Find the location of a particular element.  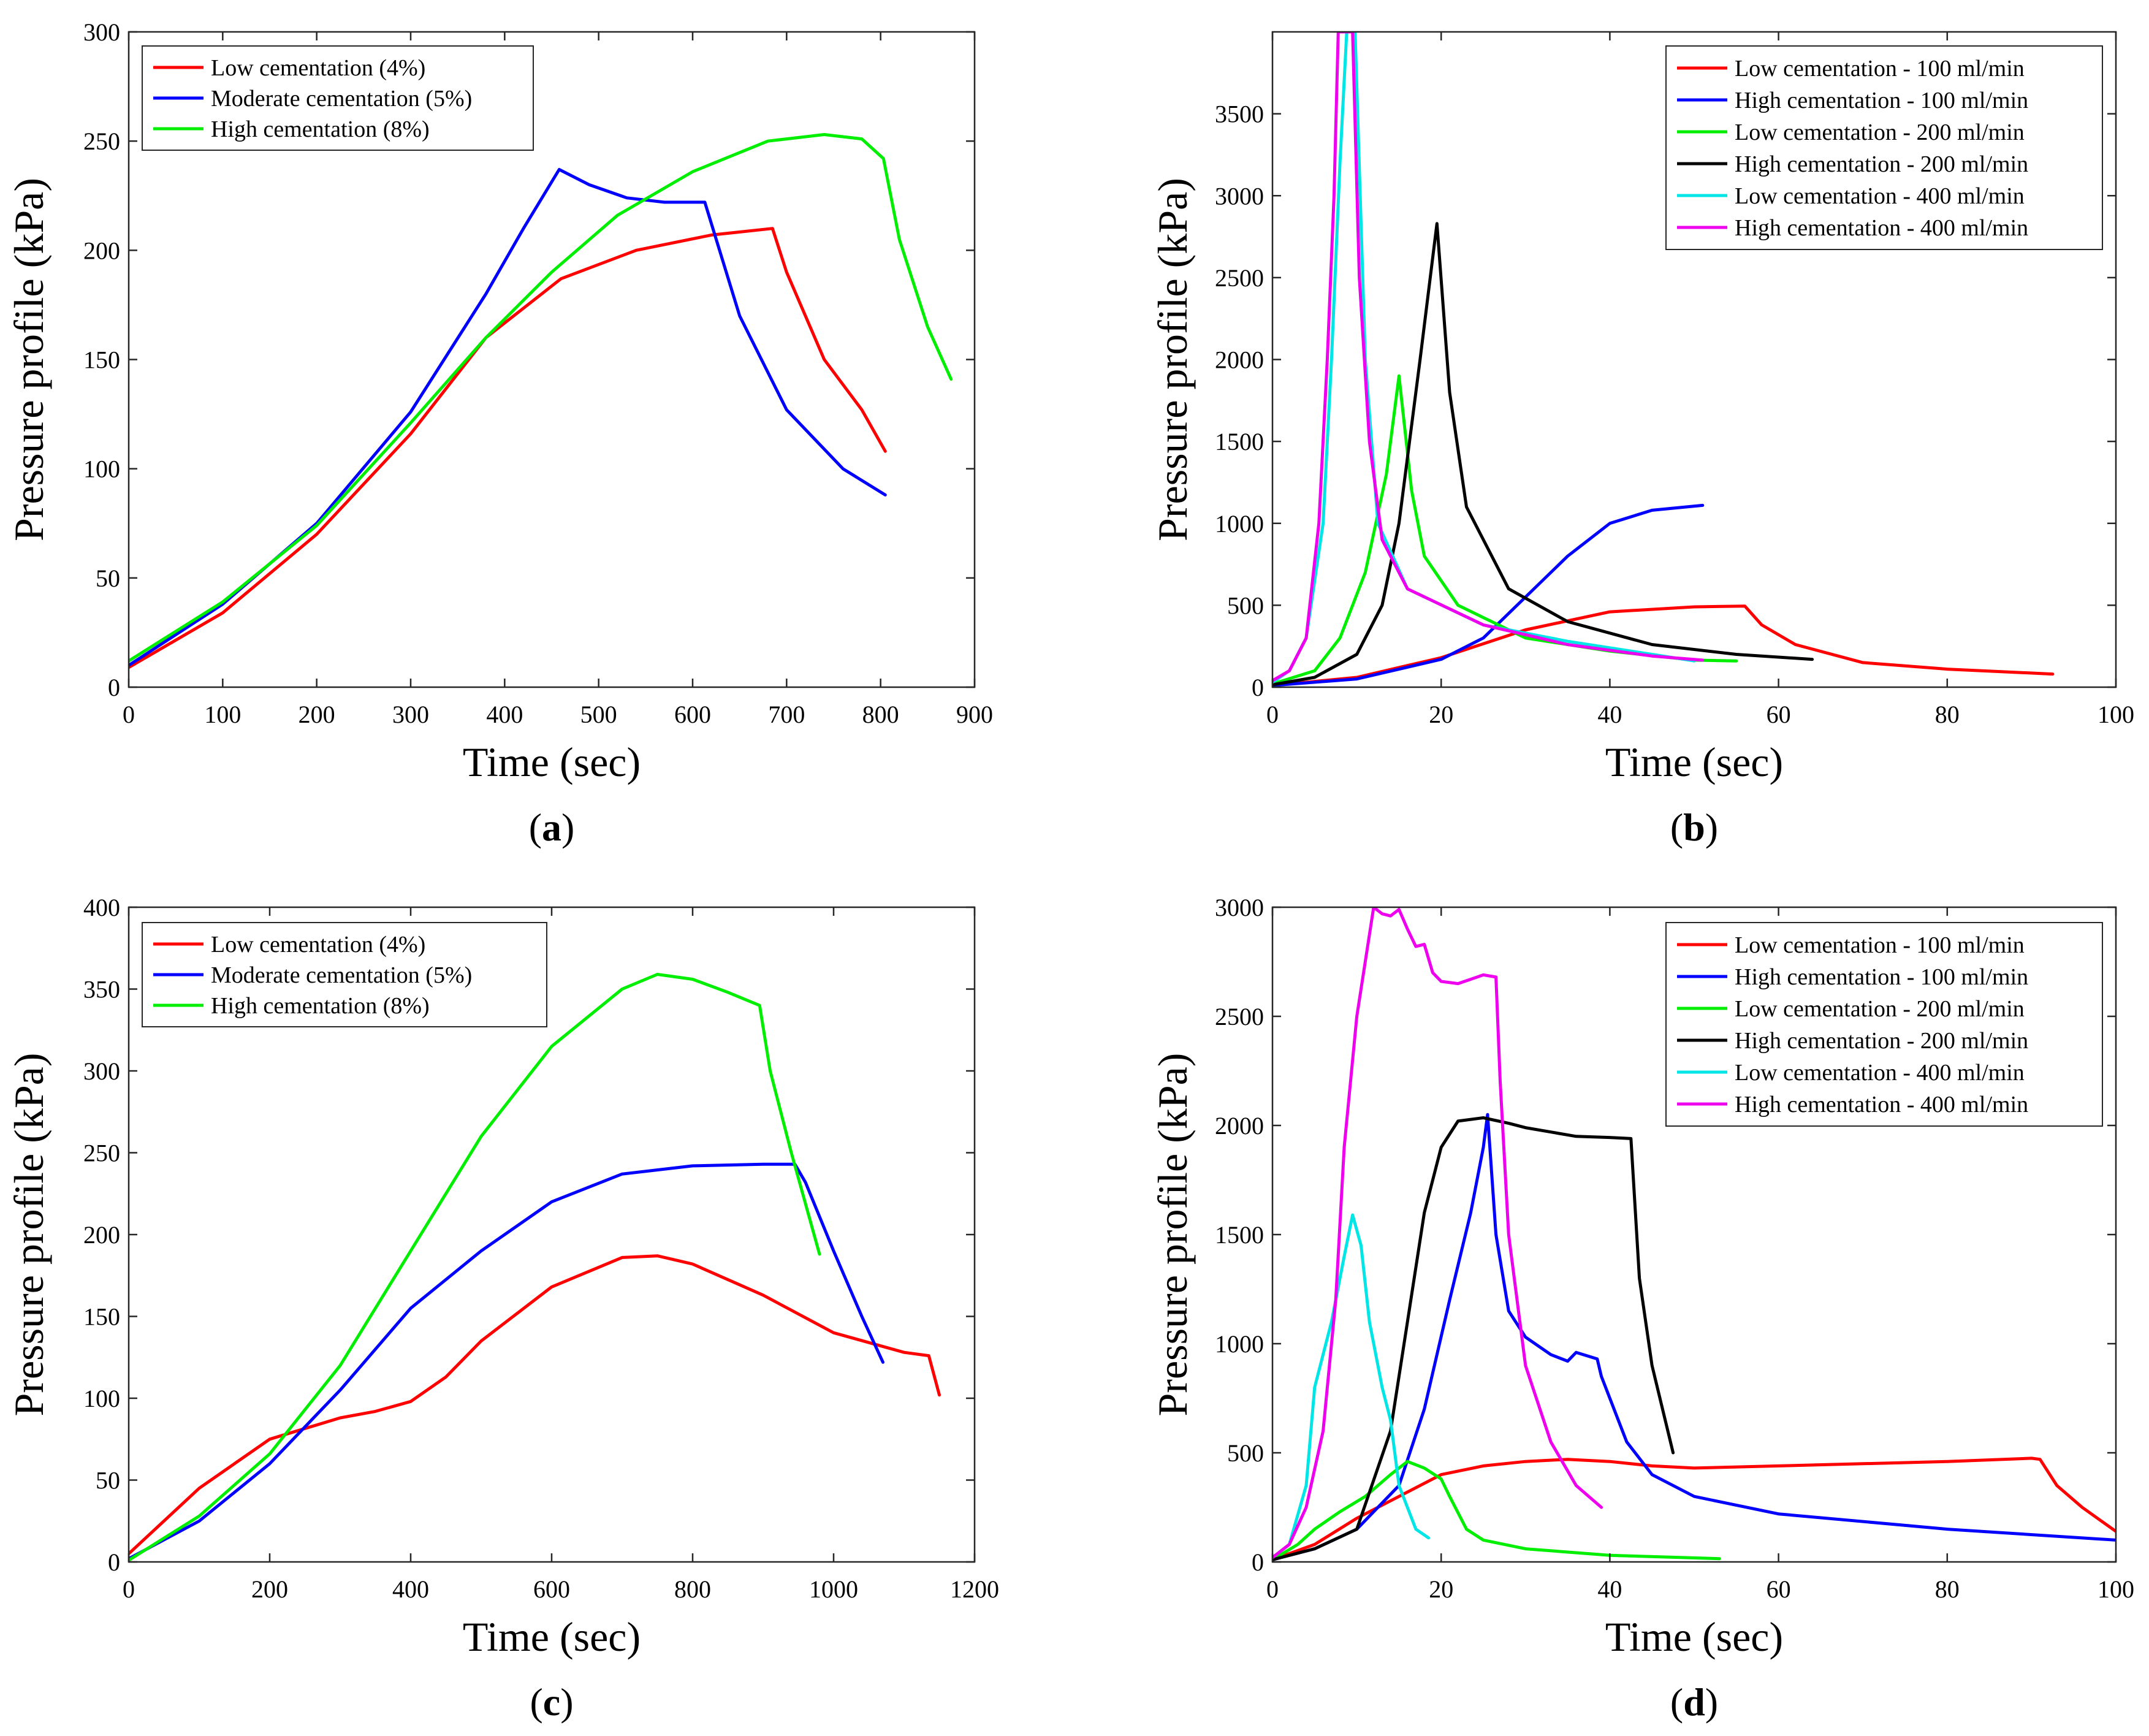

y-tick-label: 2500 is located at coordinates (1239, 278).